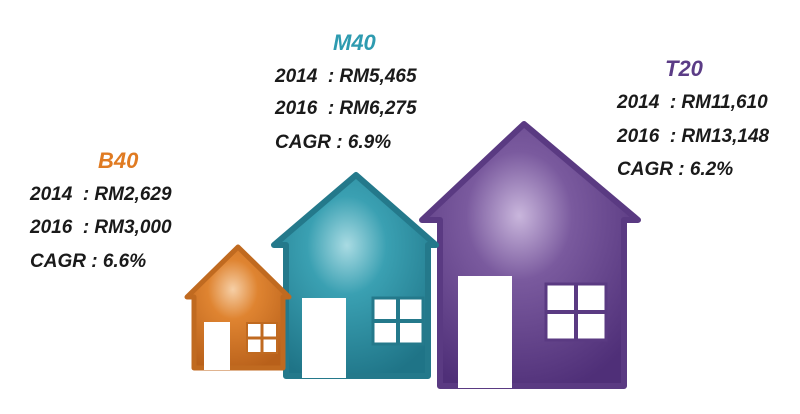 This screenshot has width=800, height=414. What do you see at coordinates (693, 136) in the screenshot?
I see `group-line: 2016 : RM13,148` at bounding box center [693, 136].